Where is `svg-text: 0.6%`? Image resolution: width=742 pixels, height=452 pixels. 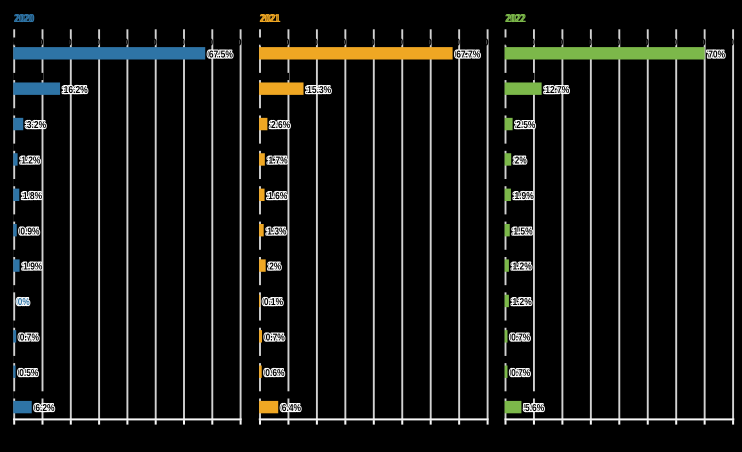 svg-text: 0.6% is located at coordinates (273, 373).